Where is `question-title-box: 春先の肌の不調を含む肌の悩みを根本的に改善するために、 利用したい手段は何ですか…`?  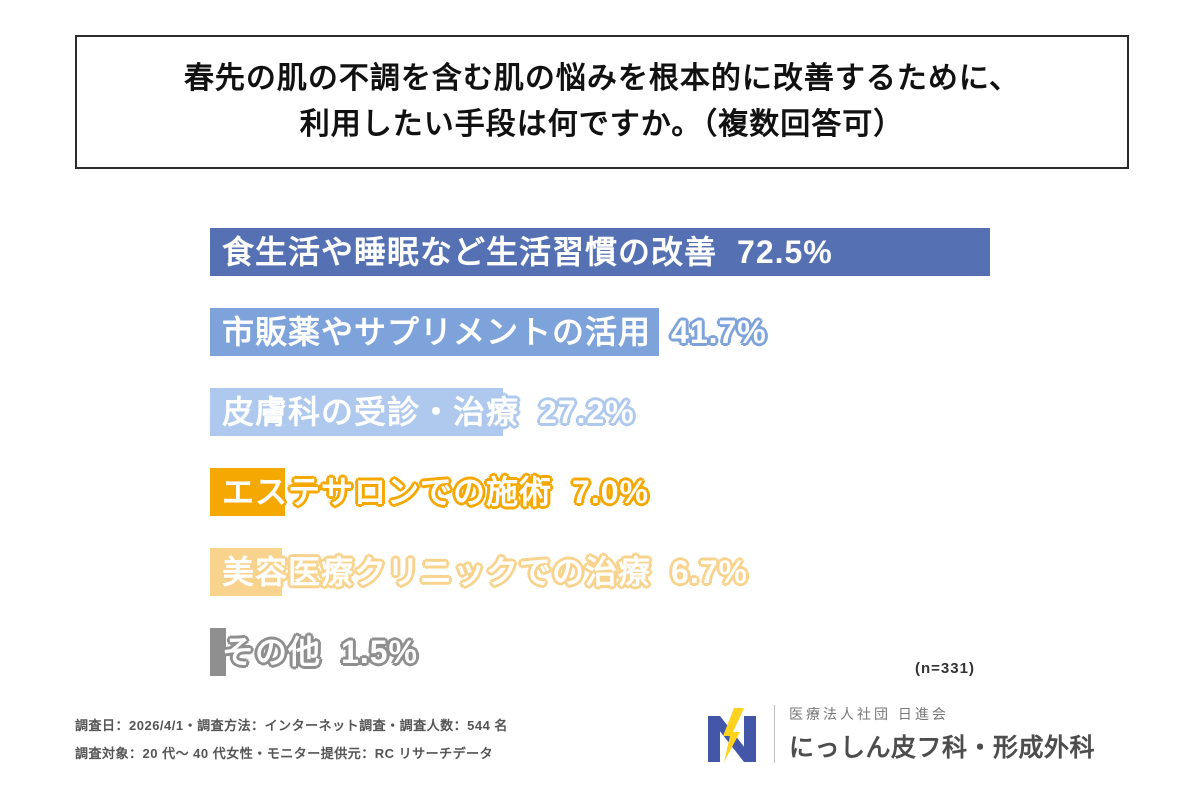
question-title-box: 春先の肌の不調を含む肌の悩みを根本的に改善するために、 利用したい手段は何ですか… is located at coordinates (602, 102).